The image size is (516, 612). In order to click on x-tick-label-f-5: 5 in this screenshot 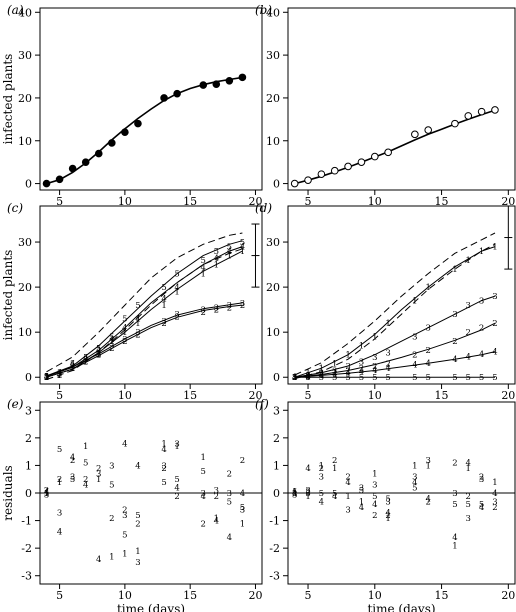, I will do `click(308, 595)`.